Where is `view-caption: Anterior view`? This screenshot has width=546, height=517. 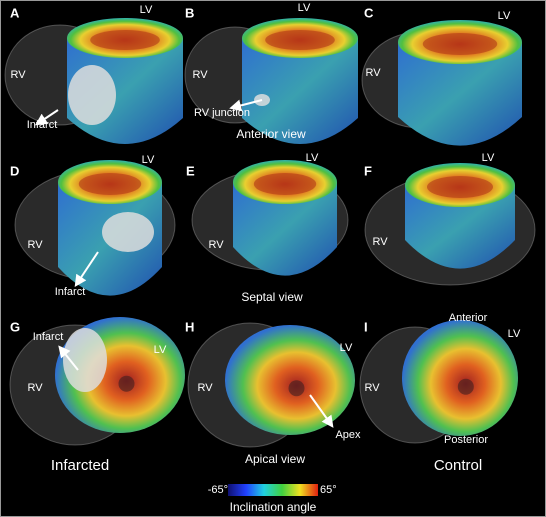
view-caption: Anterior view is located at coordinates (271, 134).